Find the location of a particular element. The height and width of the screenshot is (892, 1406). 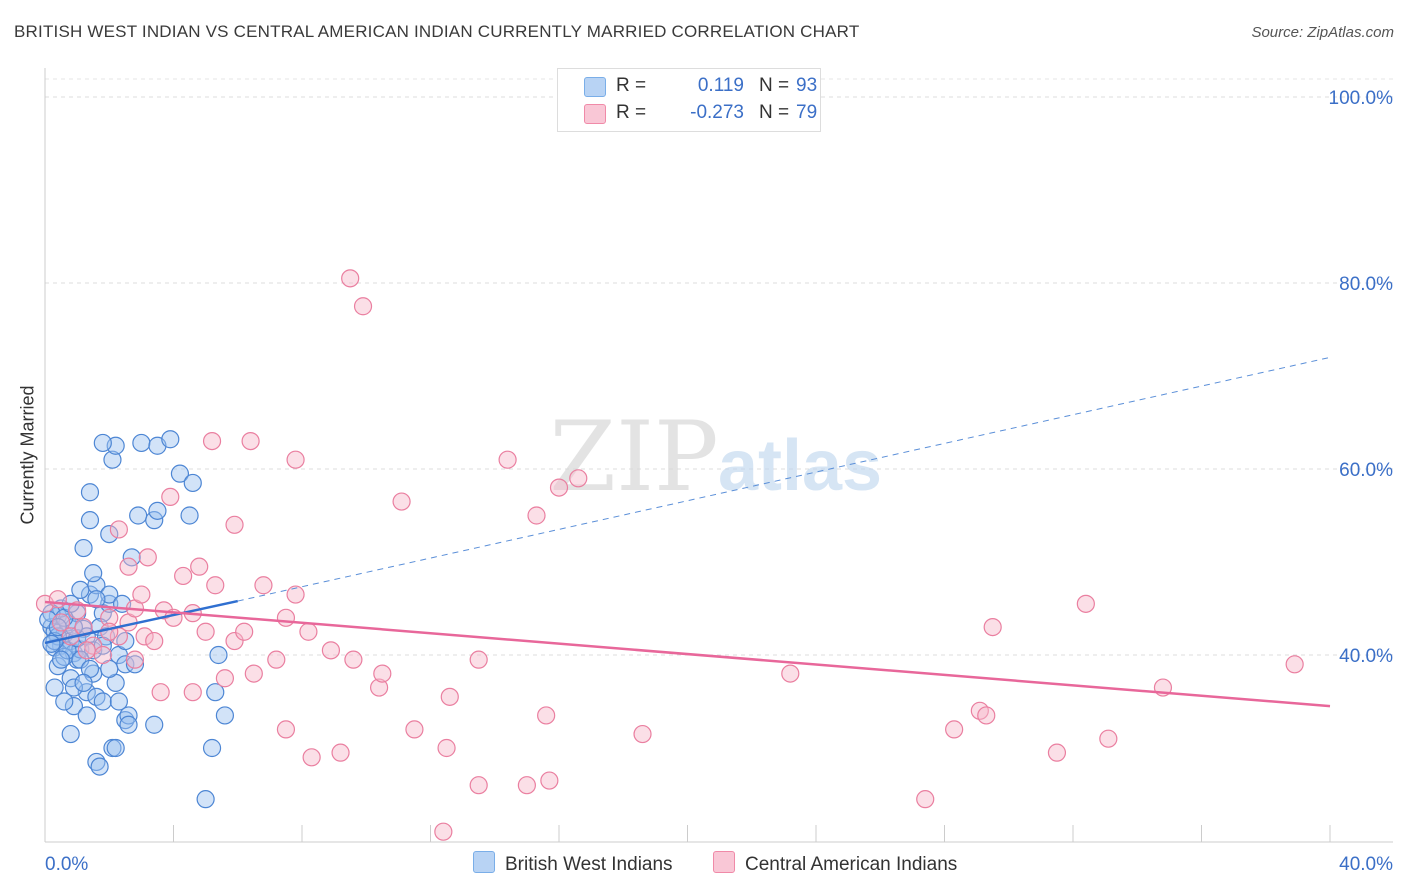

bottom-legend-central-american-indians: Central American Indians is located at coordinates (835, 863).